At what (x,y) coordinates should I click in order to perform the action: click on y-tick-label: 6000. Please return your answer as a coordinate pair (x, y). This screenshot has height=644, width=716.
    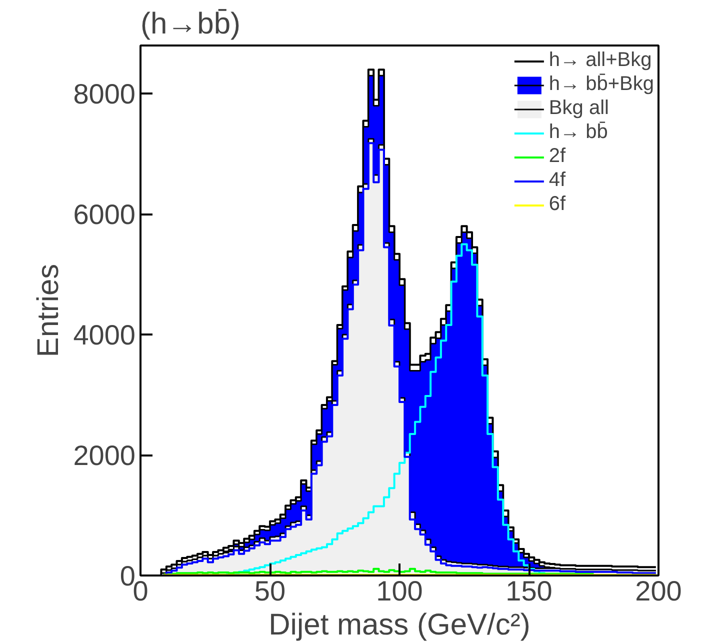
    Looking at the image, I should click on (104, 214).